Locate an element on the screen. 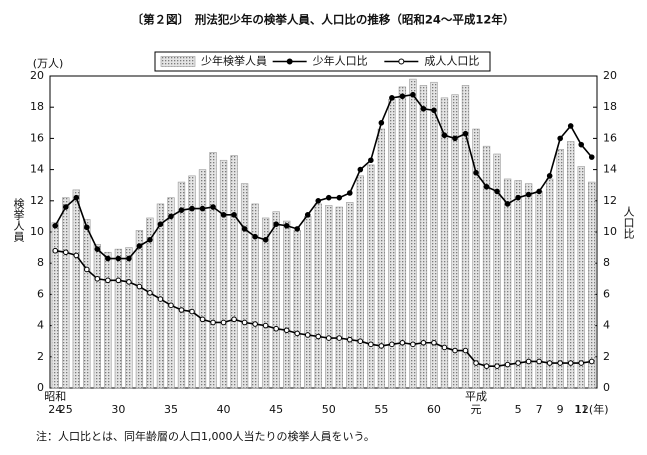  y-tick-label: 0 is located at coordinates (40, 387).